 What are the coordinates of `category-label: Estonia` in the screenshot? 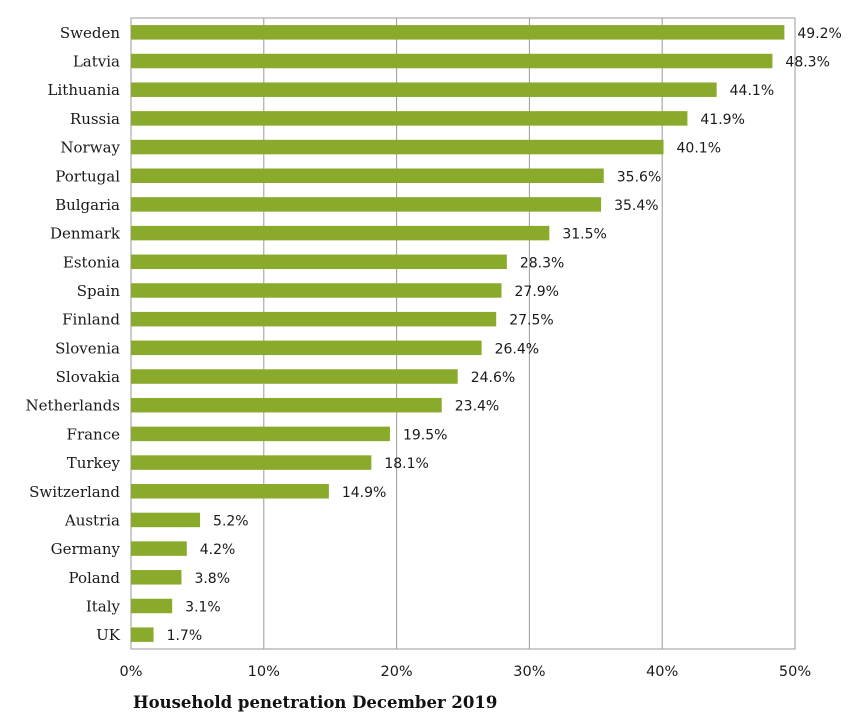 It's located at (91, 262).